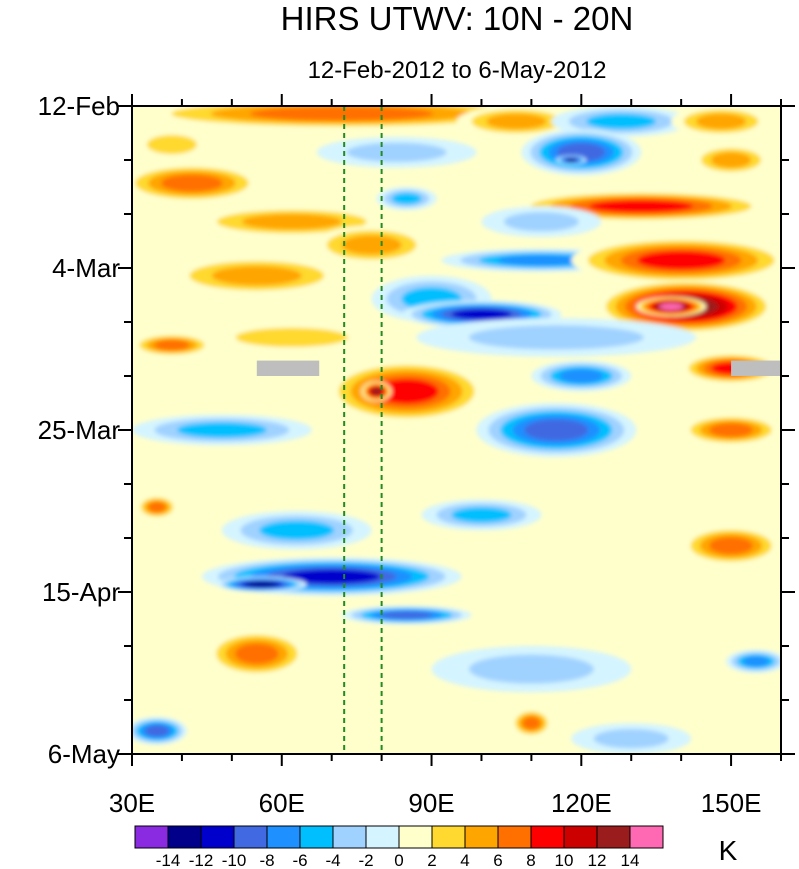 The height and width of the screenshot is (869, 799). I want to click on colorbar: -14 -12 -10 -8 -6 -4 -2 0 2 4 6 8 10 12 14, so click(399, 847).